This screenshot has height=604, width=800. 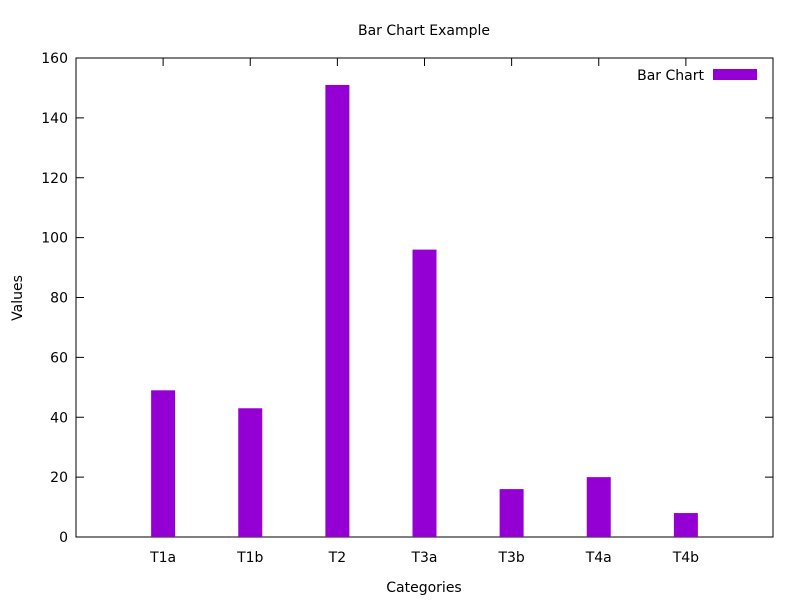 I want to click on chart-title: Bar Chart Example, so click(x=424, y=31).